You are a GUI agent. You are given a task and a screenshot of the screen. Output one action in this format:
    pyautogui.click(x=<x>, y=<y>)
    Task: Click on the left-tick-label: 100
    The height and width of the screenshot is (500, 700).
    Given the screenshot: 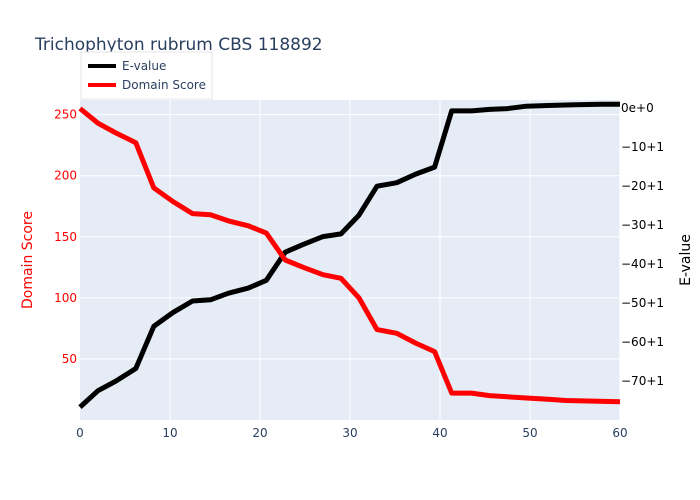 What is the action you would take?
    pyautogui.click(x=65, y=298)
    